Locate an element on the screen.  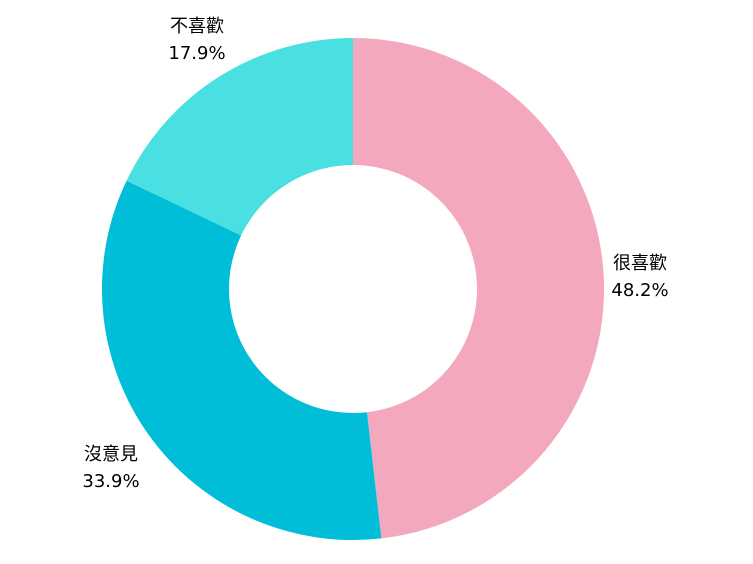
segment-label-name: 不喜歡 is located at coordinates (197, 26).